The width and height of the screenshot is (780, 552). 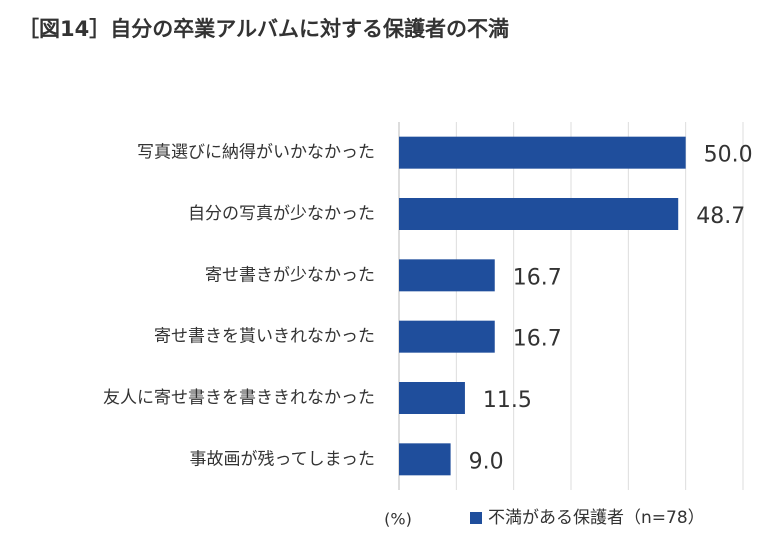 What do you see at coordinates (486, 461) in the screenshot?
I see `value-label: 9.0` at bounding box center [486, 461].